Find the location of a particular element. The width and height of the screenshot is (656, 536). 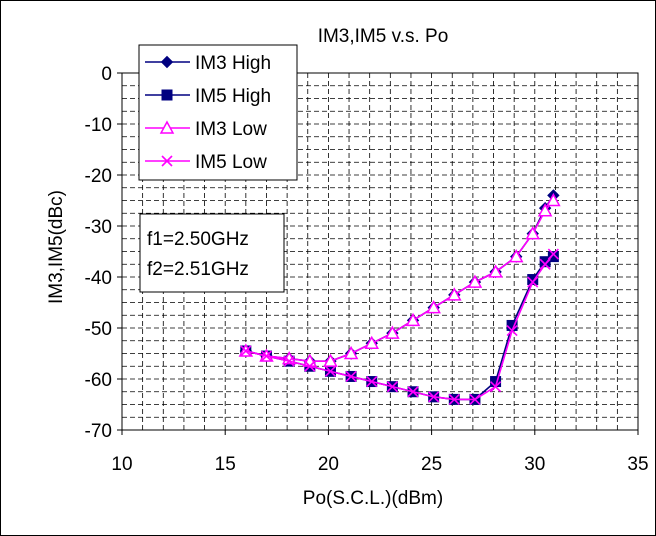

chart-title: IM3,IM5 v.s. Po is located at coordinates (383, 36).